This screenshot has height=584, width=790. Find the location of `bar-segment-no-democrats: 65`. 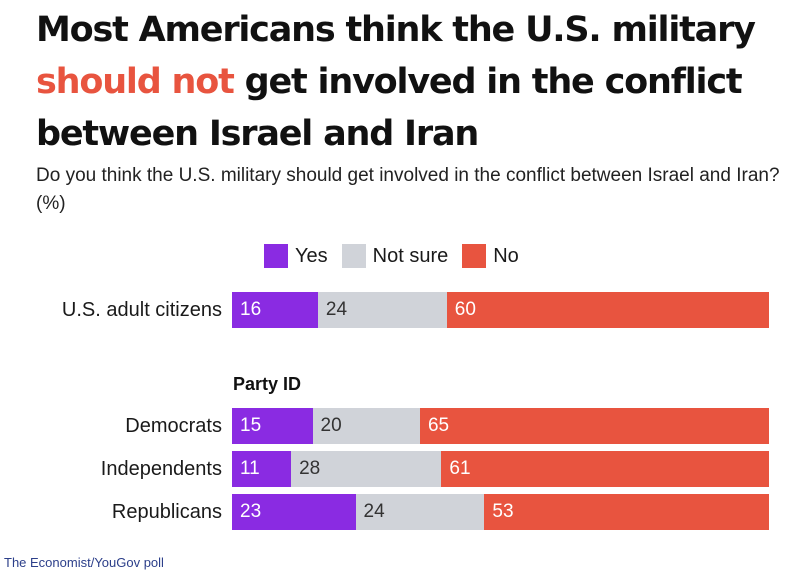

bar-segment-no-democrats: 65 is located at coordinates (594, 426).